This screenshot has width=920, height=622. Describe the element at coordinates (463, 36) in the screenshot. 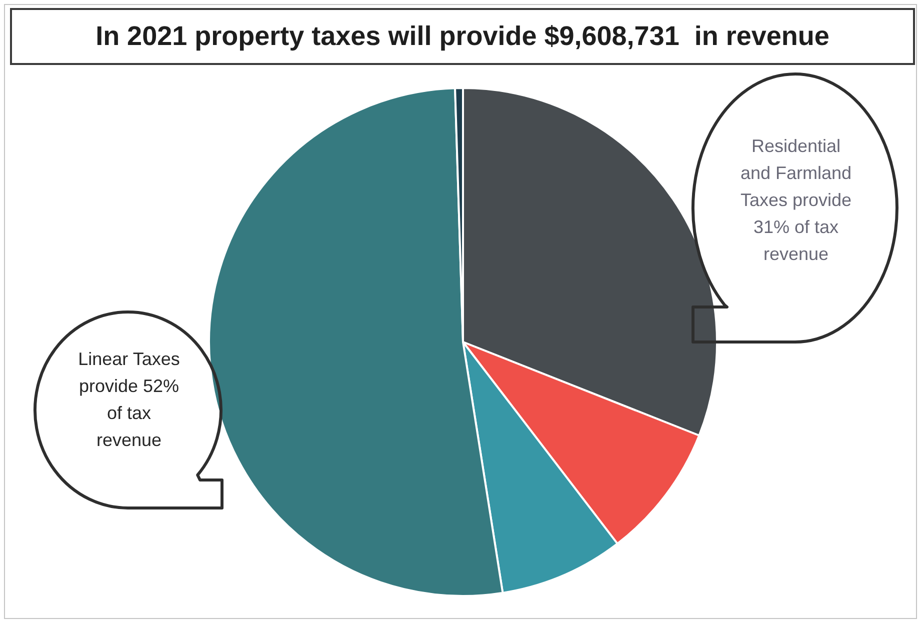

I see `chart-title: In 2021 property taxes will provide $9,608,731 in revenue` at that location.